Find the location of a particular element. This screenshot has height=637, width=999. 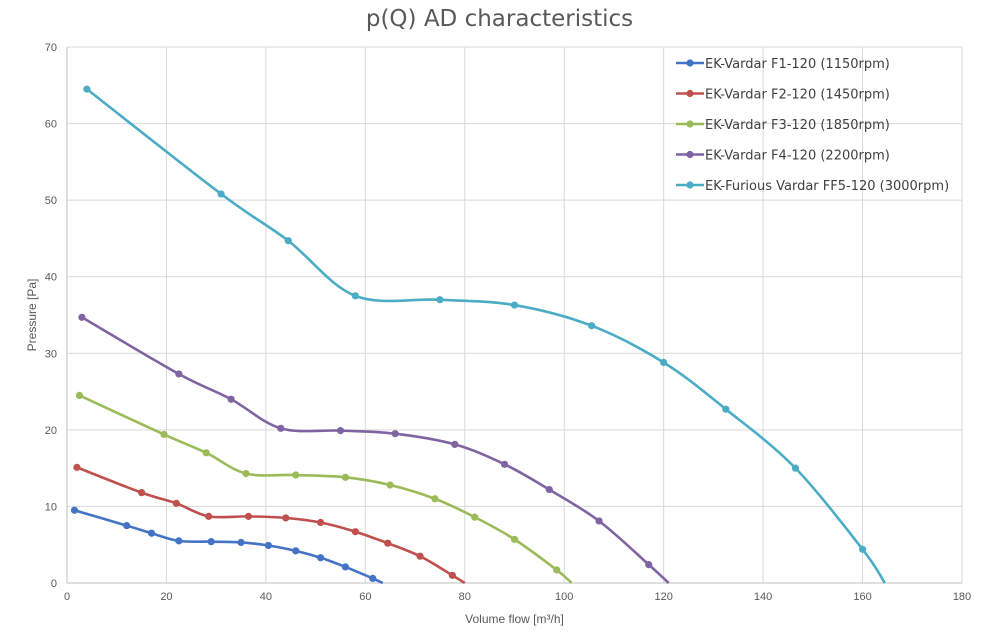

x-tick-label: 80 is located at coordinates (465, 597).